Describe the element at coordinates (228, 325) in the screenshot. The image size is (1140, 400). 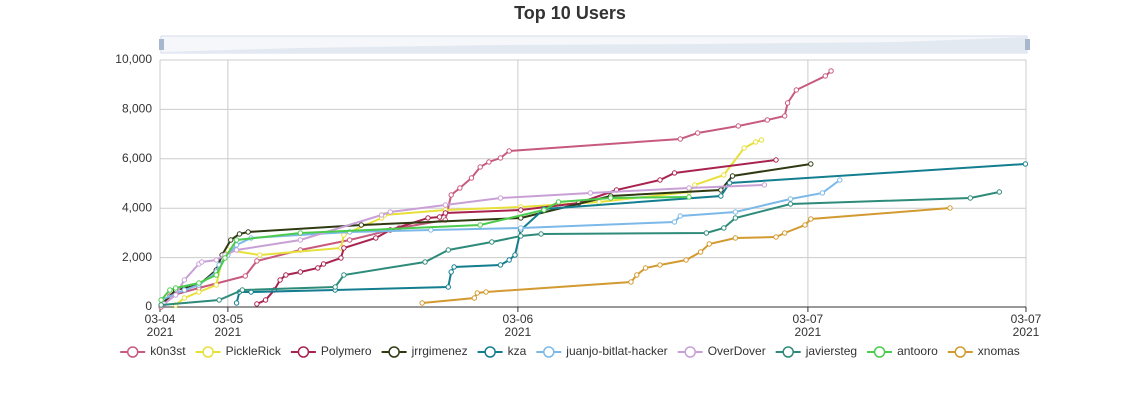
I see `x-tick-label: 03-05 2021` at that location.